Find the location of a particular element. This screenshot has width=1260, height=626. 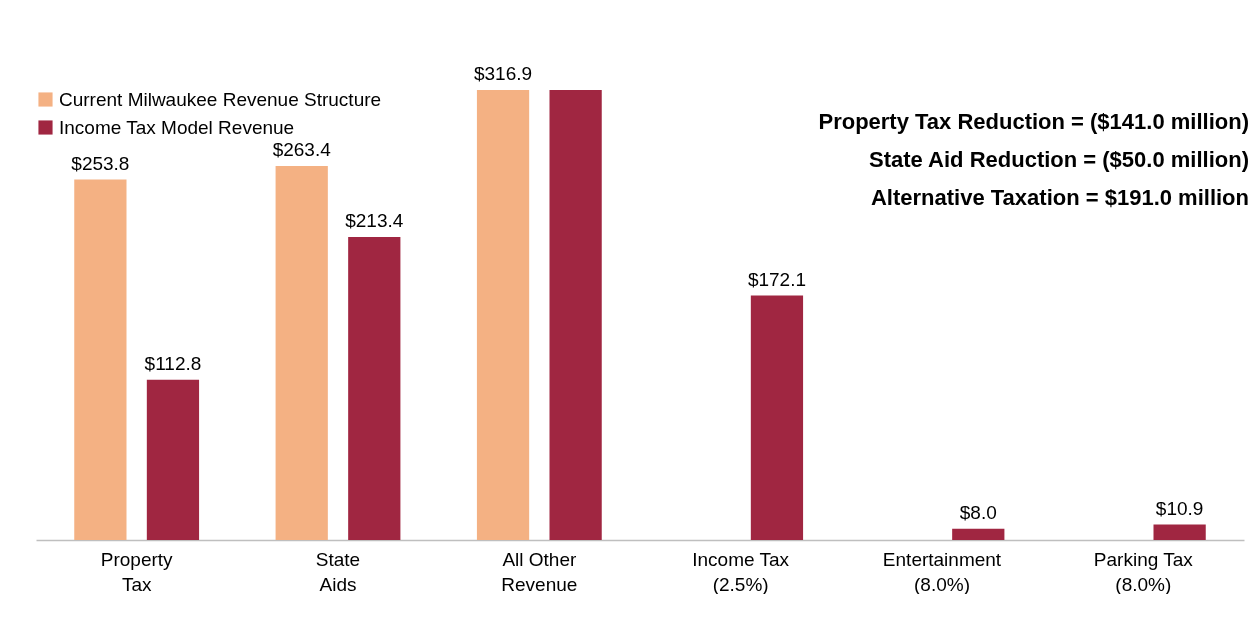

data-label: $8.0 is located at coordinates (978, 512).